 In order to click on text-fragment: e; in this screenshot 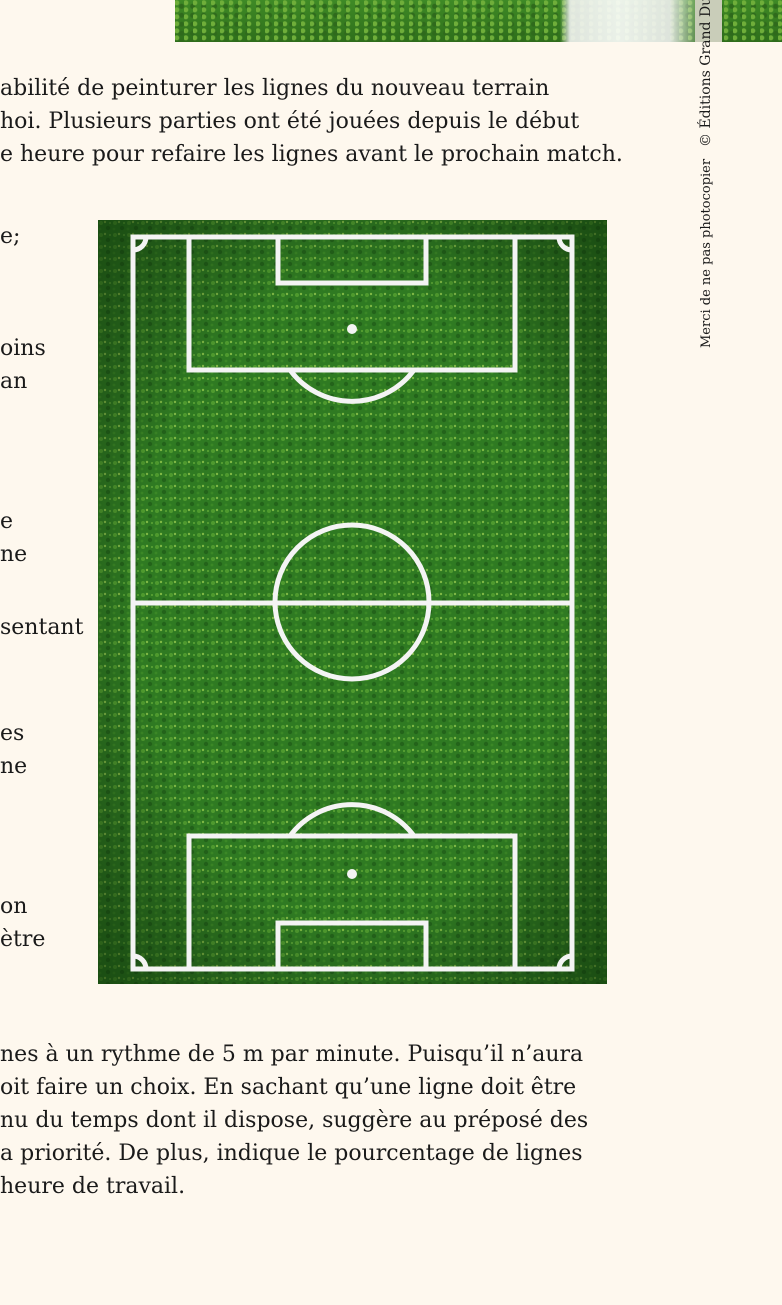, I will do `click(10, 236)`.